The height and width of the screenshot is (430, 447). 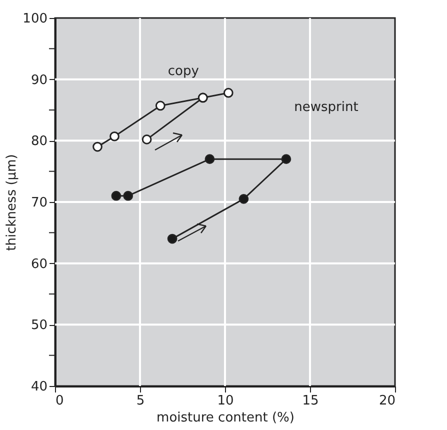 What do you see at coordinates (12, 202) in the screenshot?
I see `y-axis-title: thickness (μm)` at bounding box center [12, 202].